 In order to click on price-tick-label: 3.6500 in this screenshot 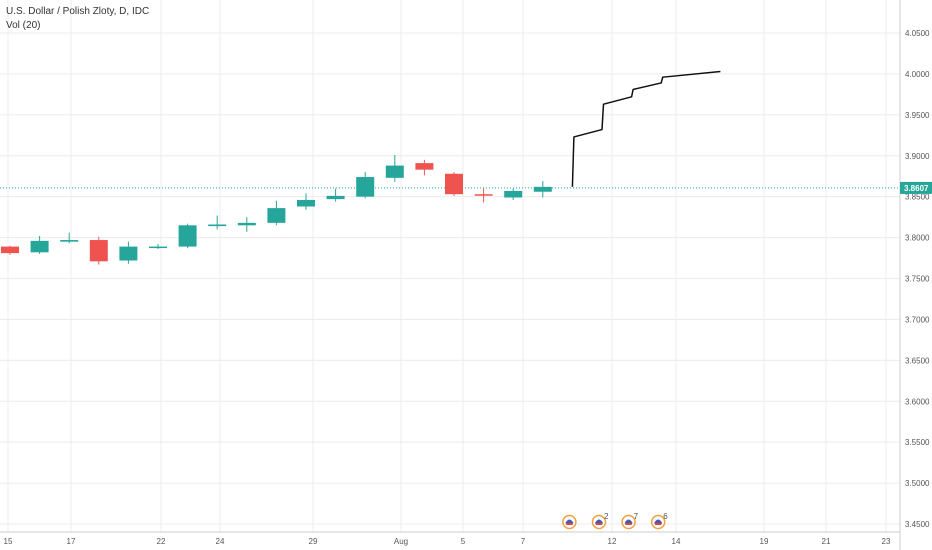, I will do `click(917, 360)`.